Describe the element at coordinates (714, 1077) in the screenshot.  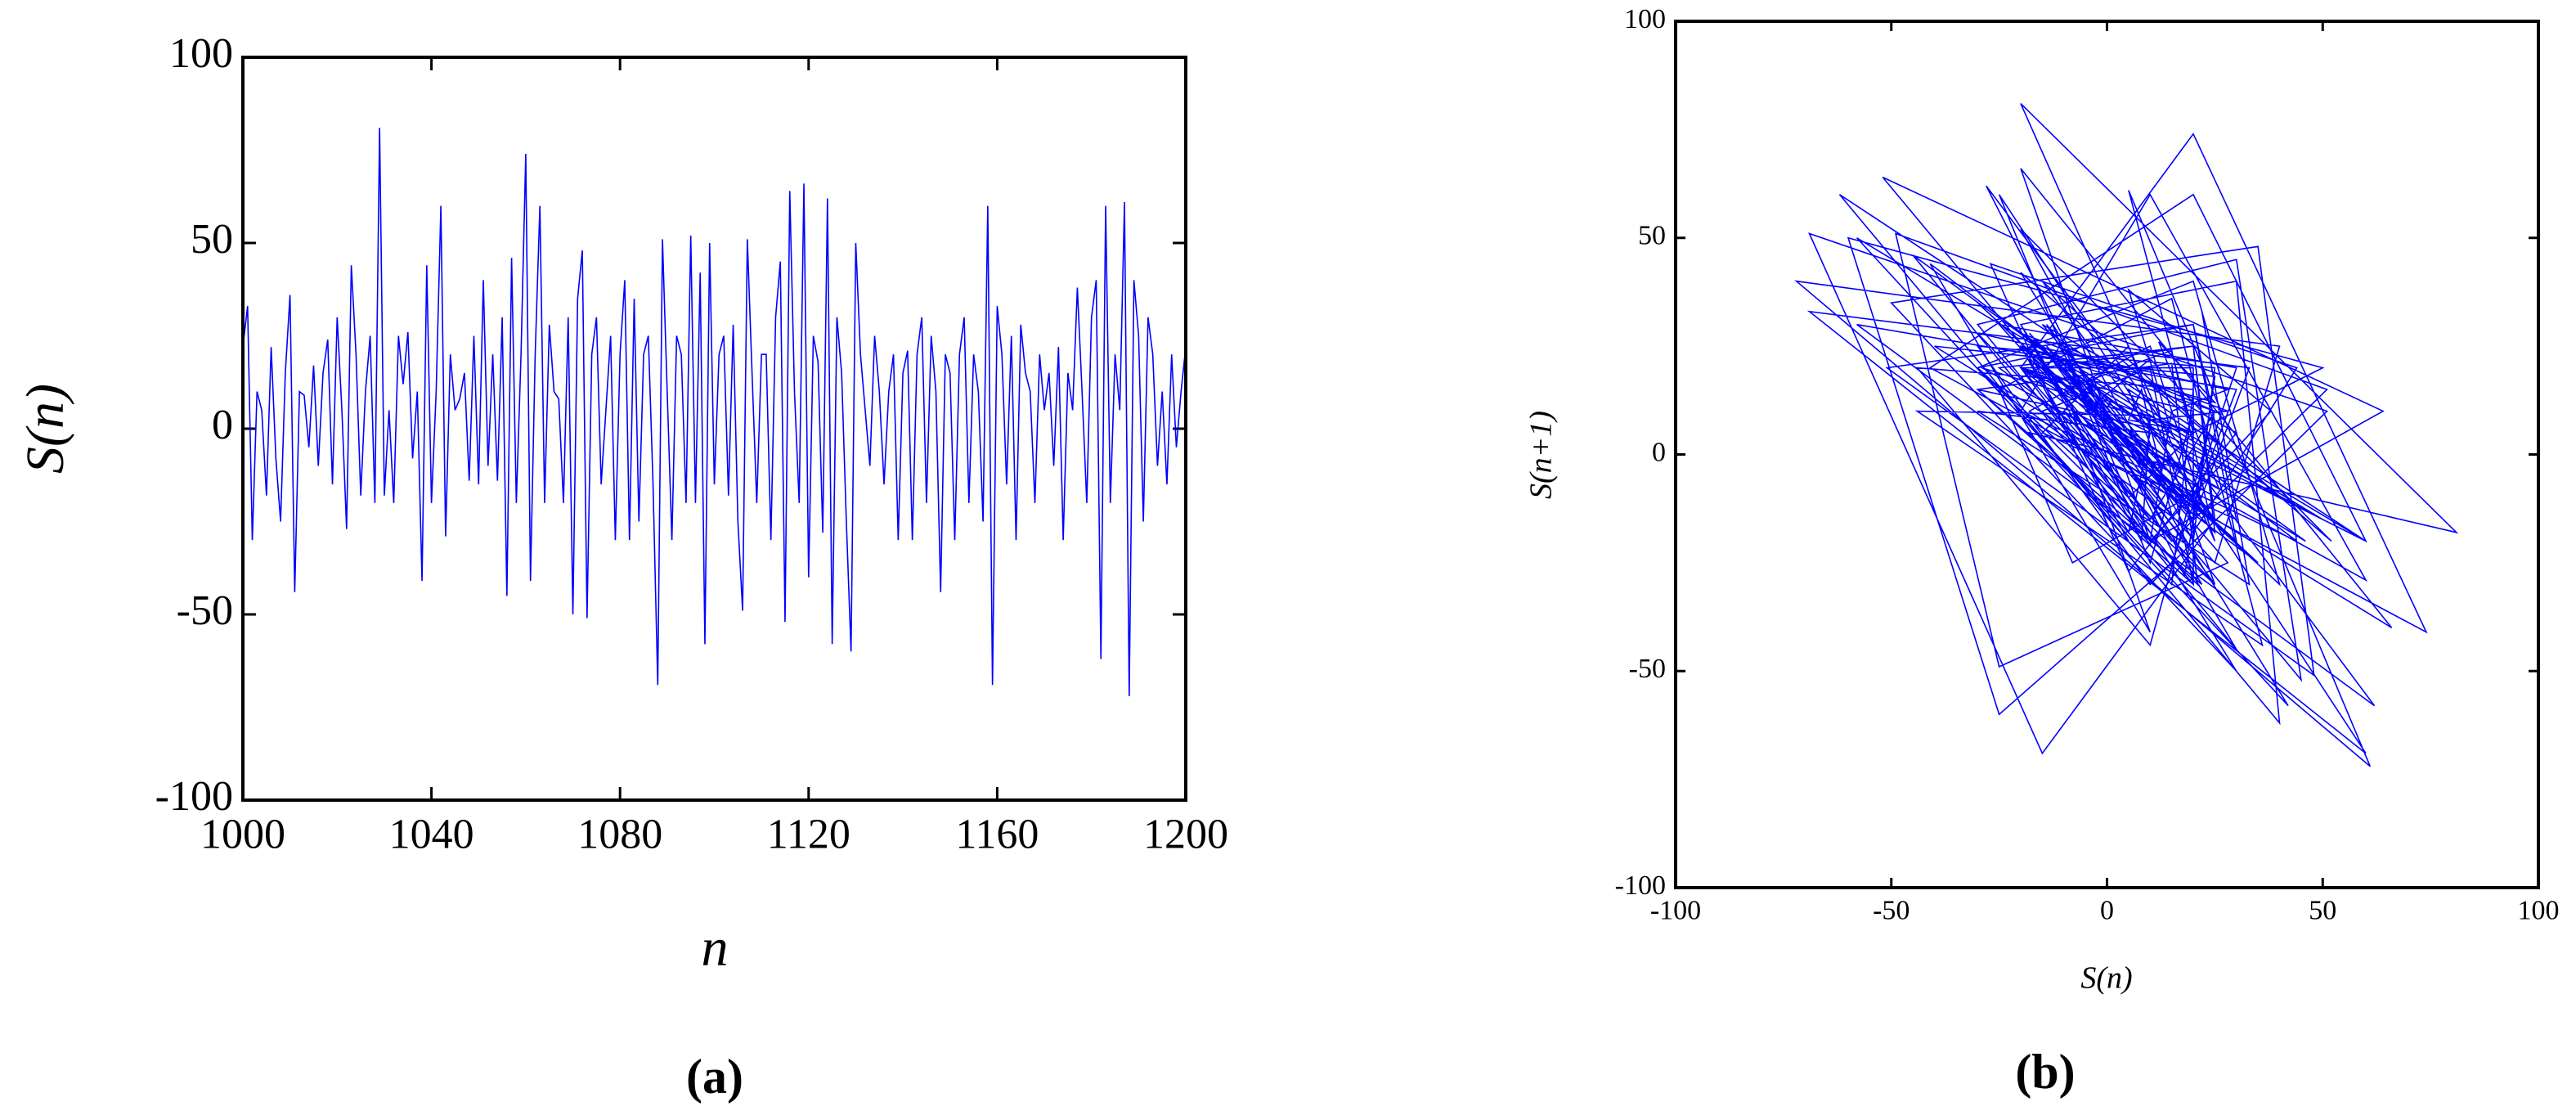
I see `panel-label: (a)` at that location.